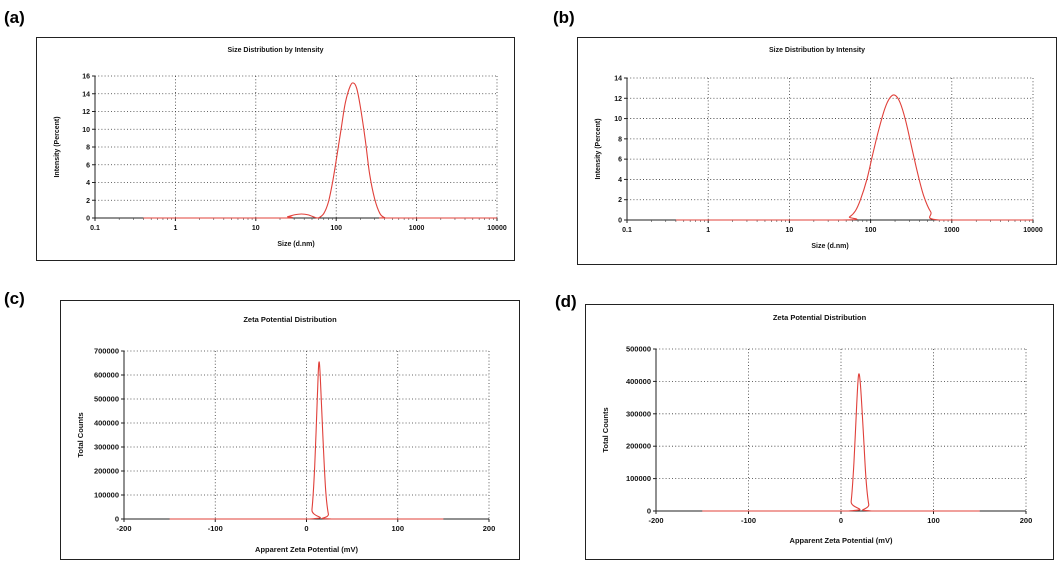 The width and height of the screenshot is (1057, 564). Describe the element at coordinates (106, 351) in the screenshot. I see `y-tick-label: 700000` at that location.